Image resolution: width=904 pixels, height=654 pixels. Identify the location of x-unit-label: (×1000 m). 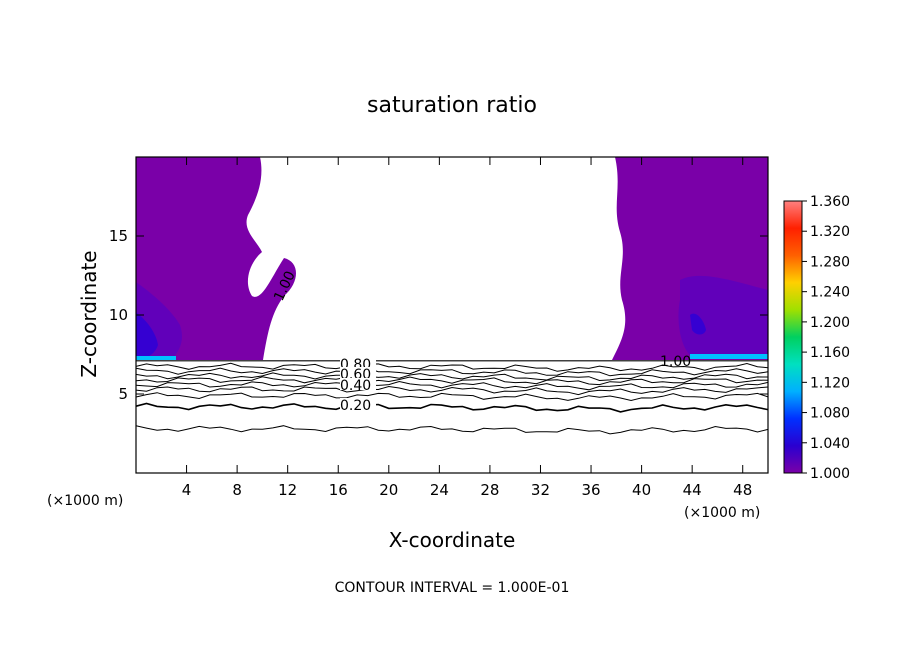
(722, 513).